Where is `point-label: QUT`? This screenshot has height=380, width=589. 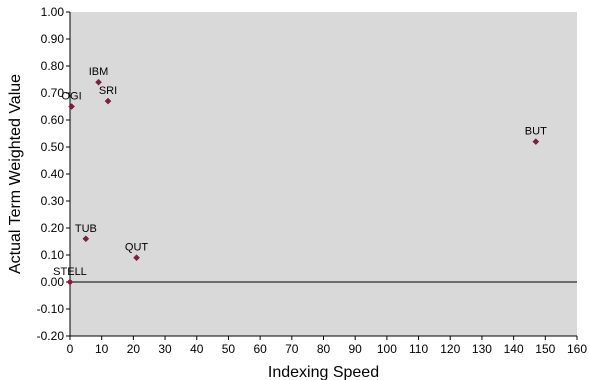
point-label: QUT is located at coordinates (137, 248).